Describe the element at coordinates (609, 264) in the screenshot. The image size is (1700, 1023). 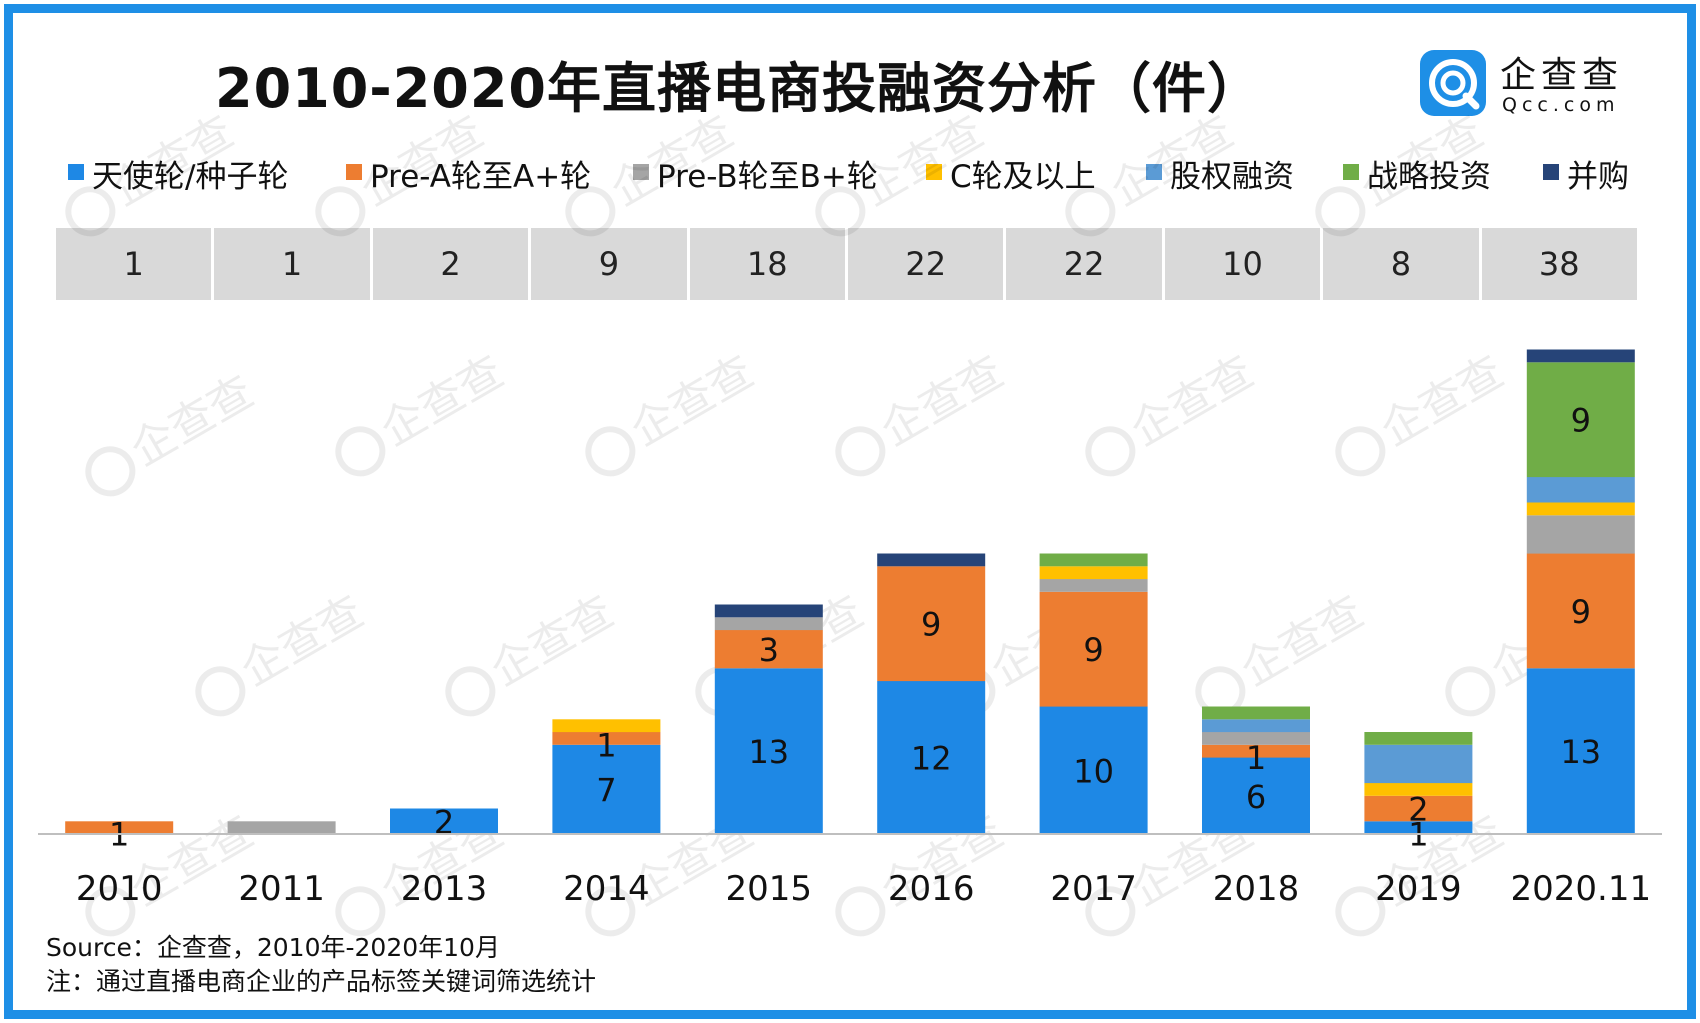
I see `total-cell: 9` at that location.